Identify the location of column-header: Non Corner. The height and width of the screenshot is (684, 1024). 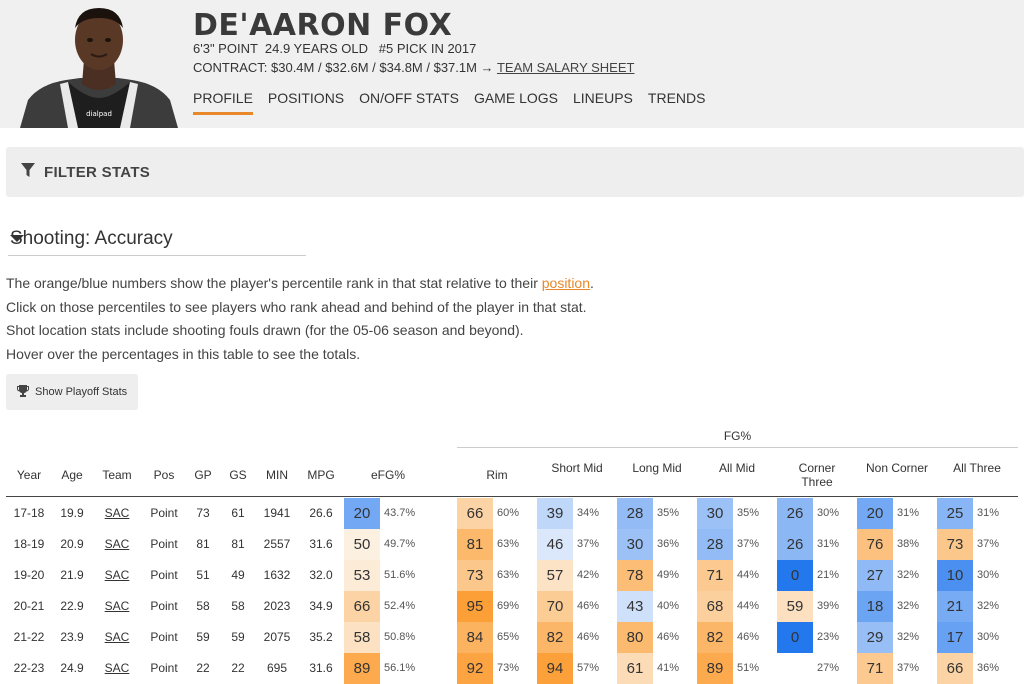
(897, 468).